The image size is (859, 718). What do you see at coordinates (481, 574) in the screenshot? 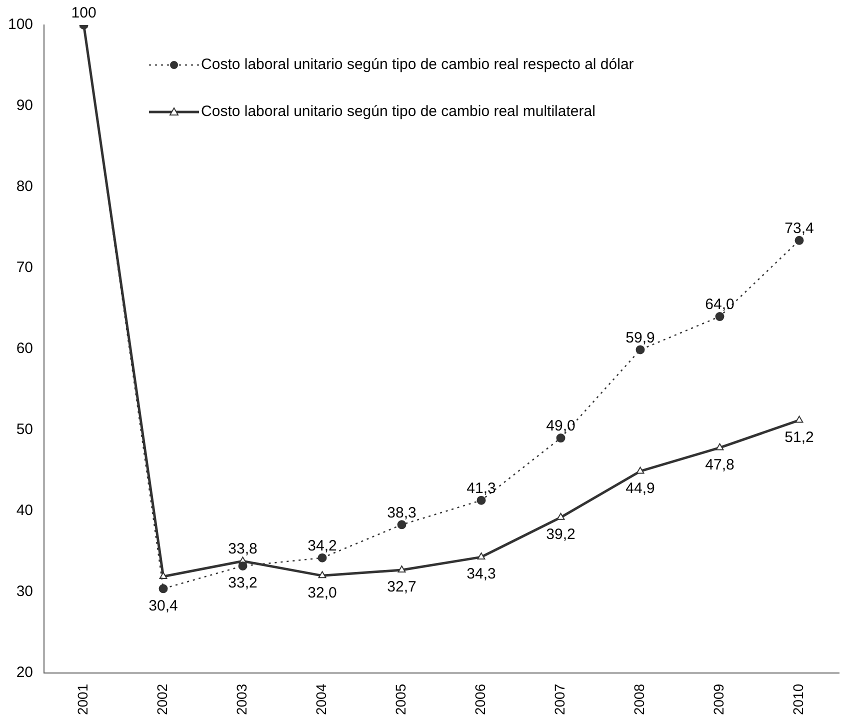
I see `data-label: 34,3` at bounding box center [481, 574].